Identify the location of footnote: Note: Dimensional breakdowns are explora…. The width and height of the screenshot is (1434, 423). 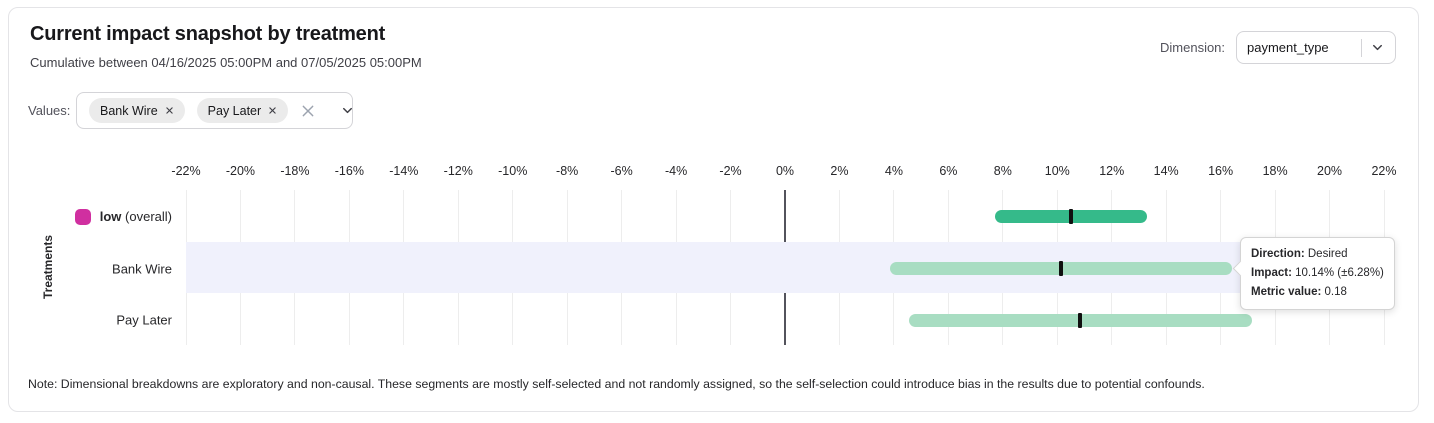
(616, 384).